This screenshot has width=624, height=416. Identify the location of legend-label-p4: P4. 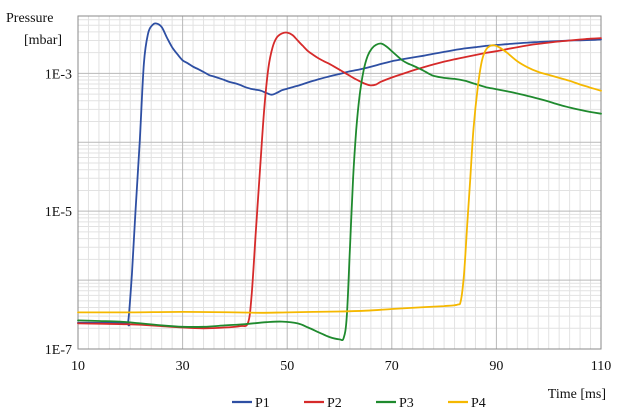
(478, 403).